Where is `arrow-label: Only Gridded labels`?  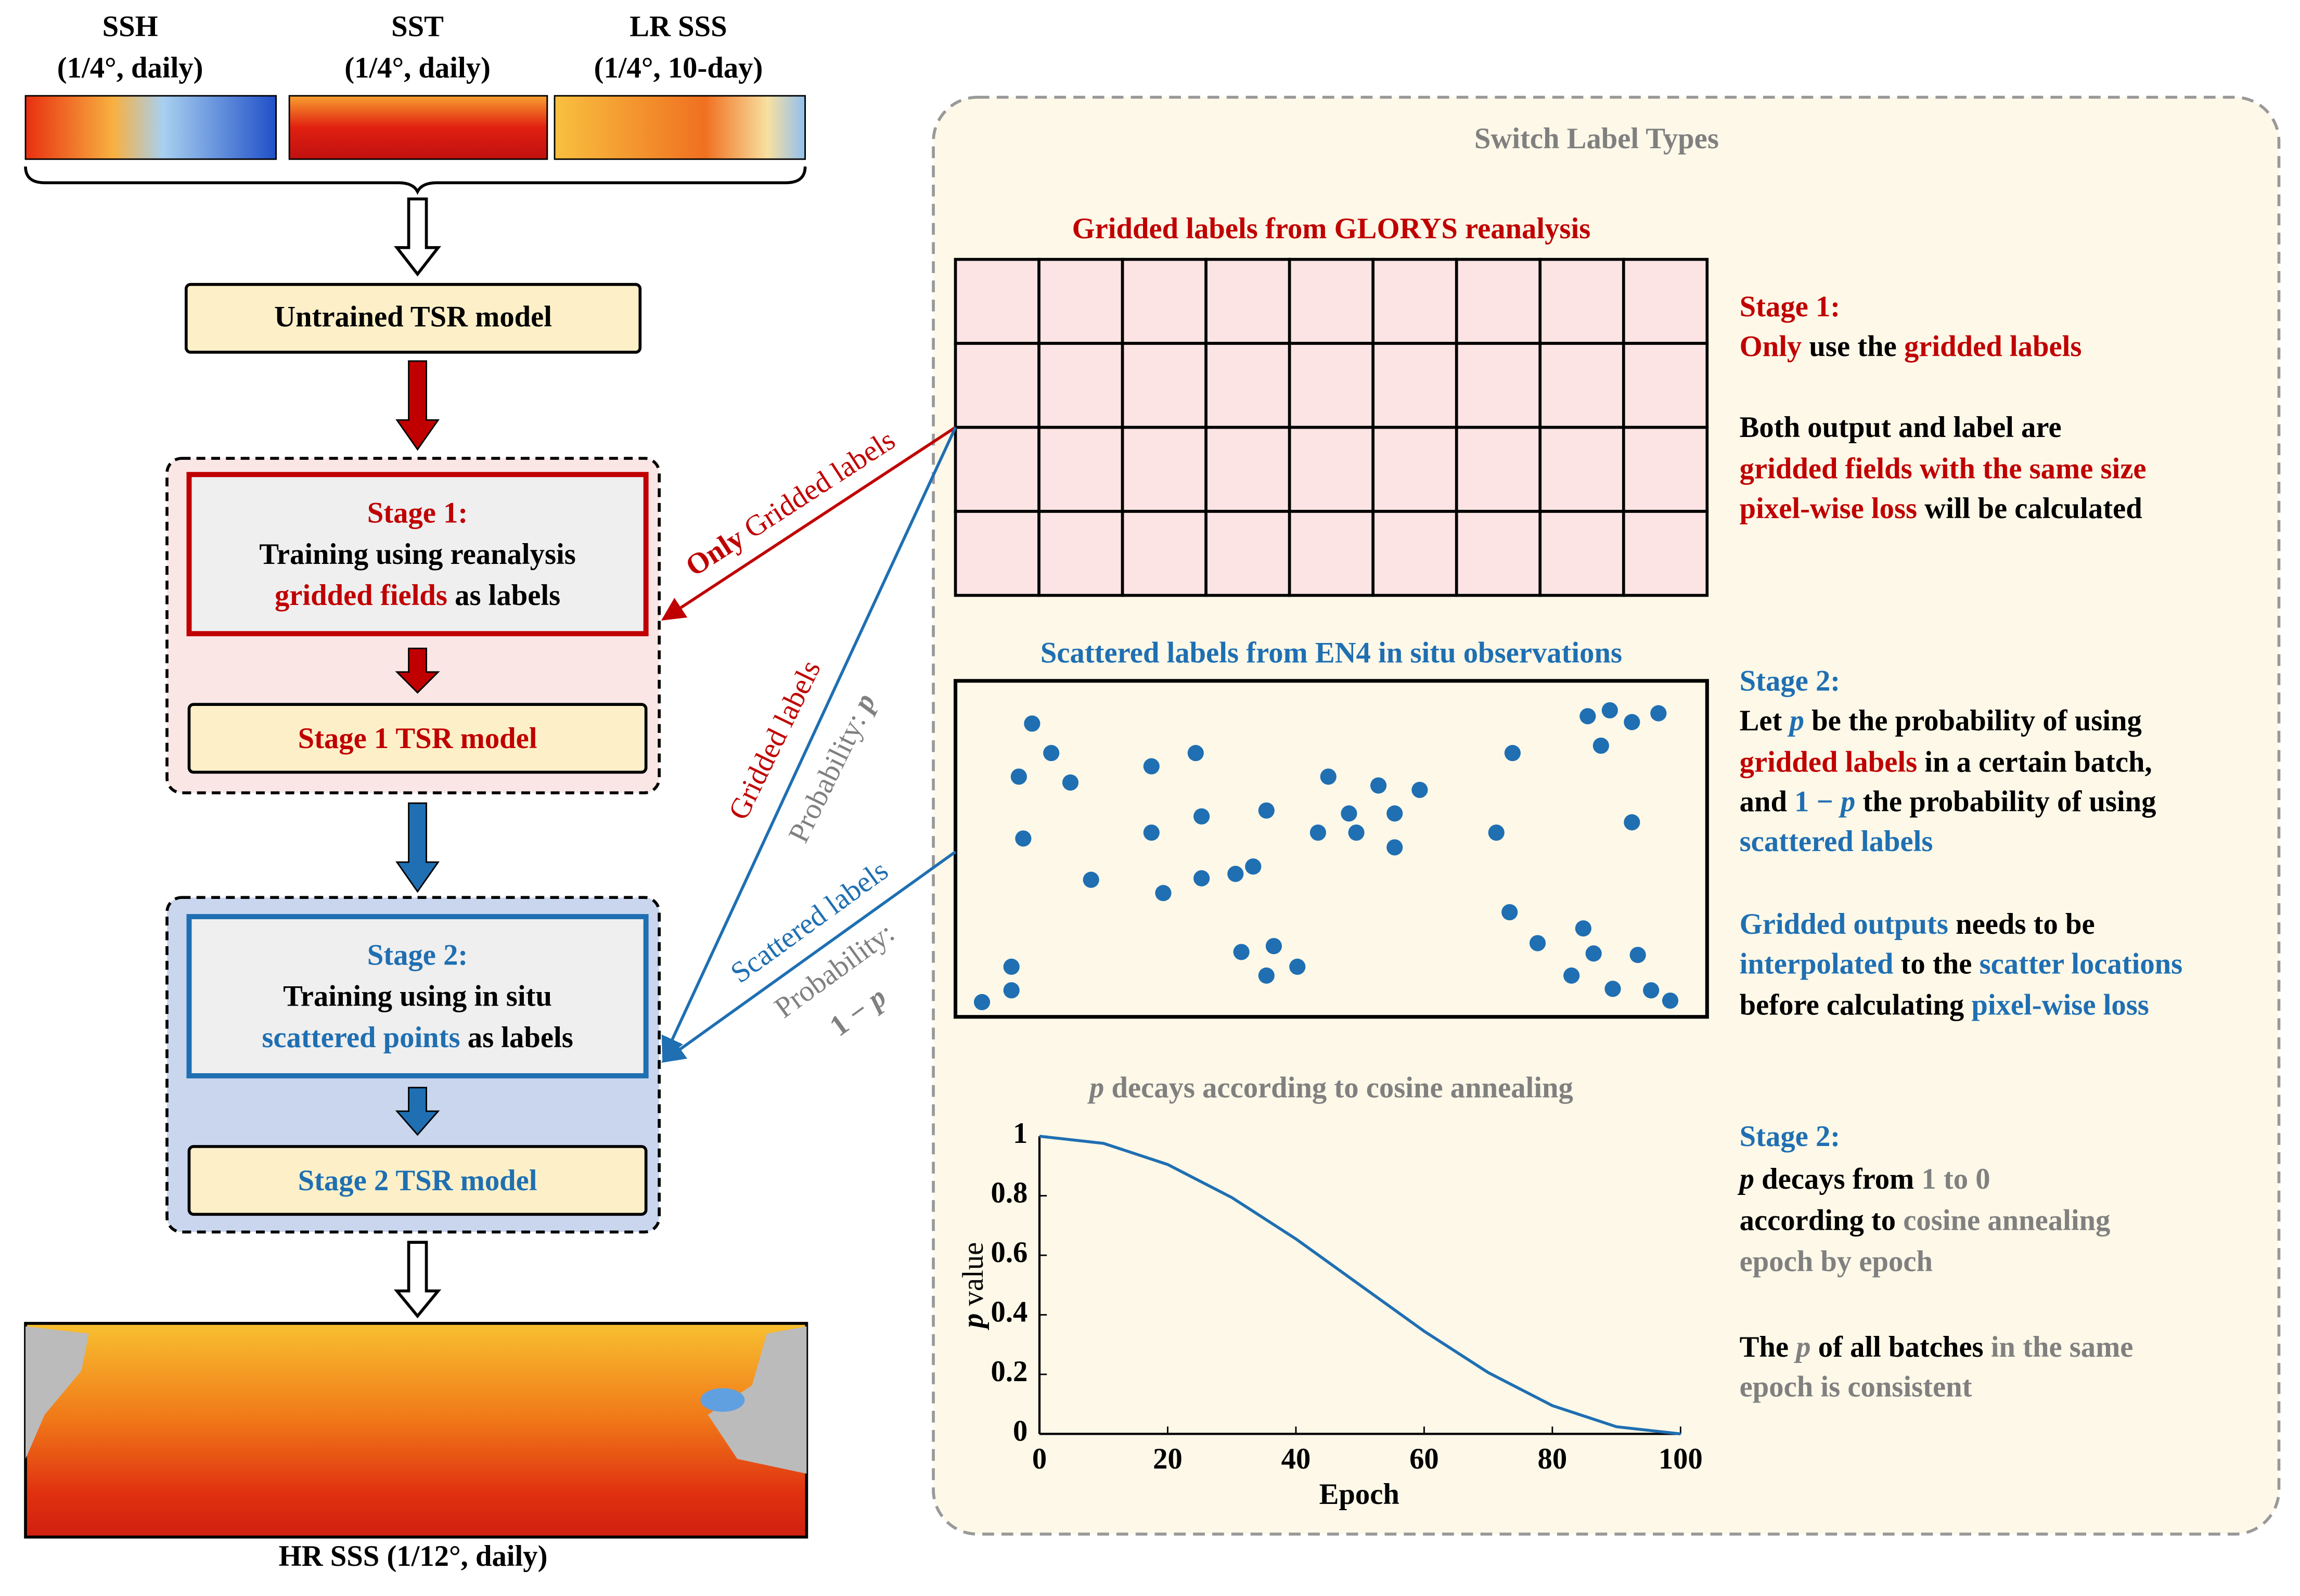
arrow-label: Only Gridded labels is located at coordinates (791, 504).